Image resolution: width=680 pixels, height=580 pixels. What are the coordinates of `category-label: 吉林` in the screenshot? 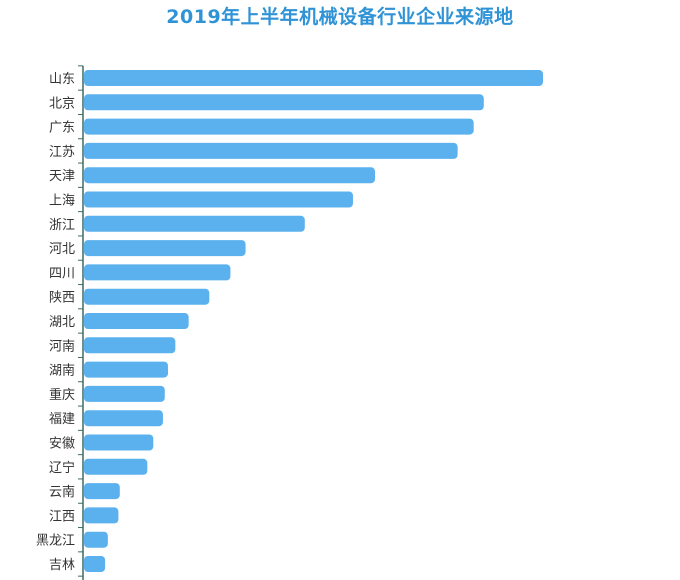 It's located at (62, 565).